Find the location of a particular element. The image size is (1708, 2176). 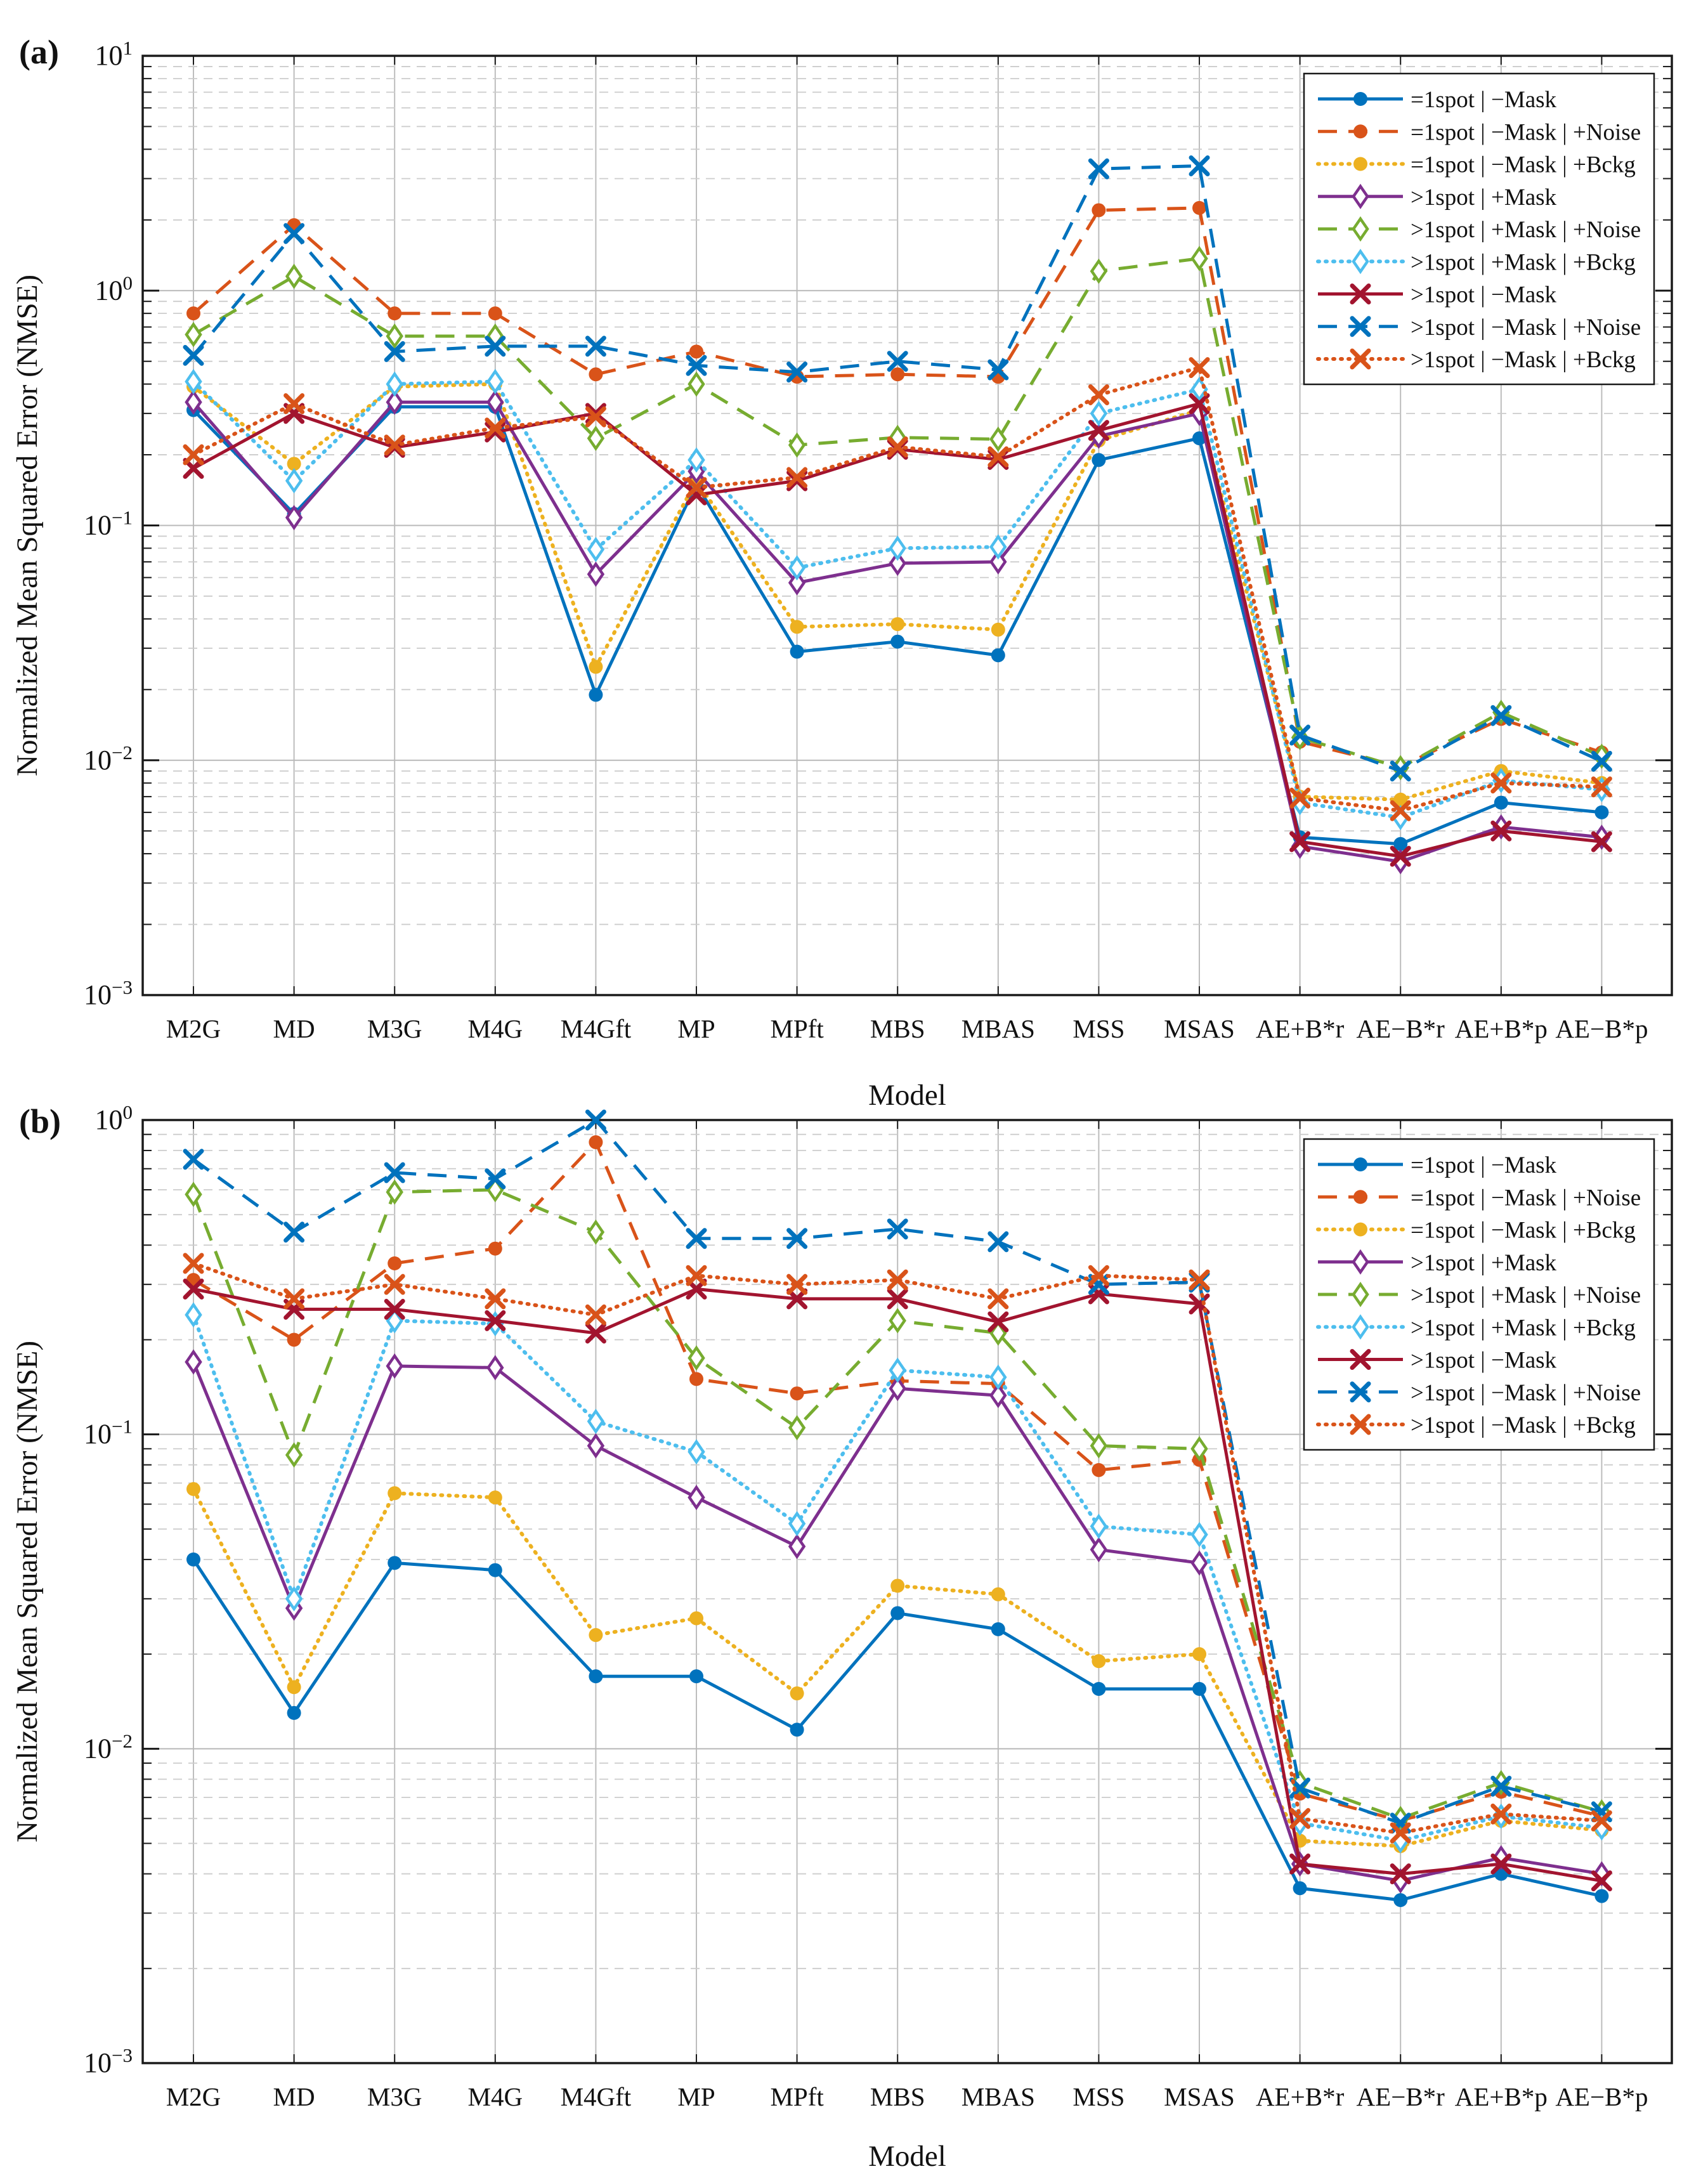

y-tick-labels: 10⁰ 10⁻¹ 10⁻² 10⁻³ is located at coordinates (108, 1590).